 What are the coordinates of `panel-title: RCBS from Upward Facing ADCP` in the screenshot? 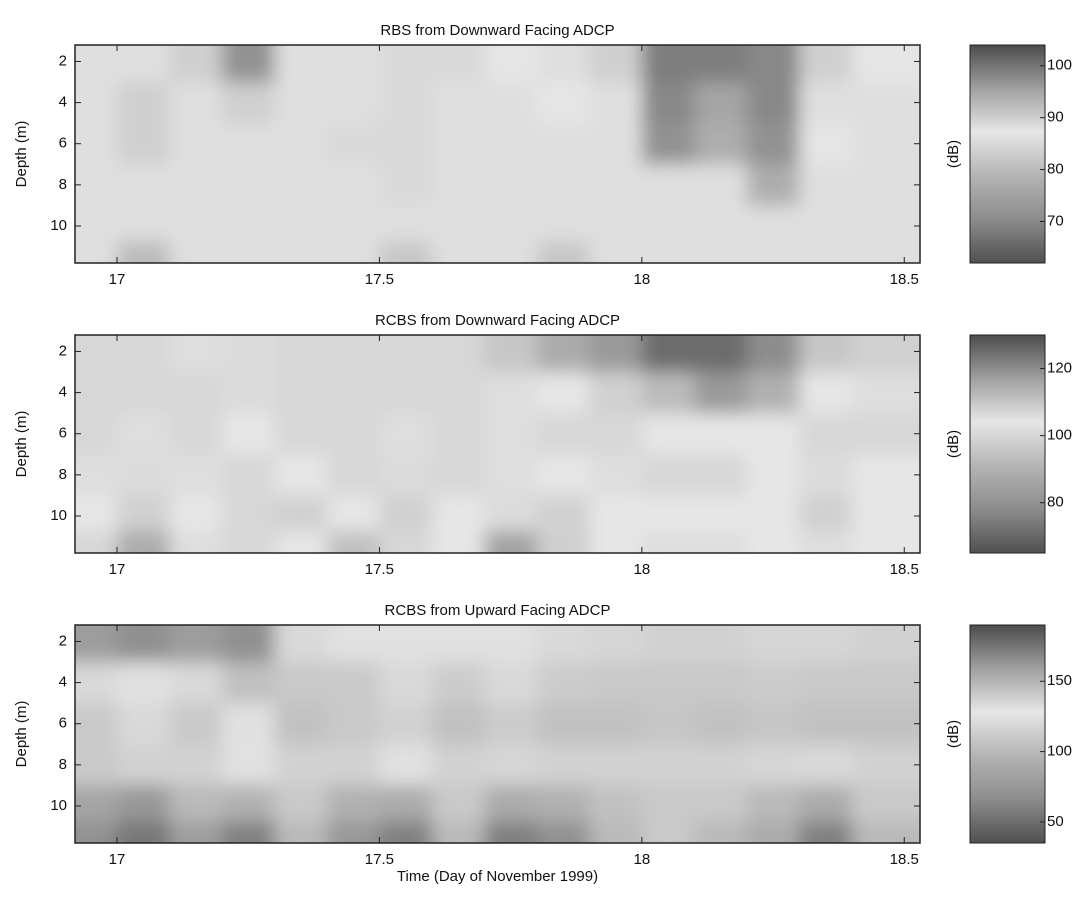 It's located at (498, 610).